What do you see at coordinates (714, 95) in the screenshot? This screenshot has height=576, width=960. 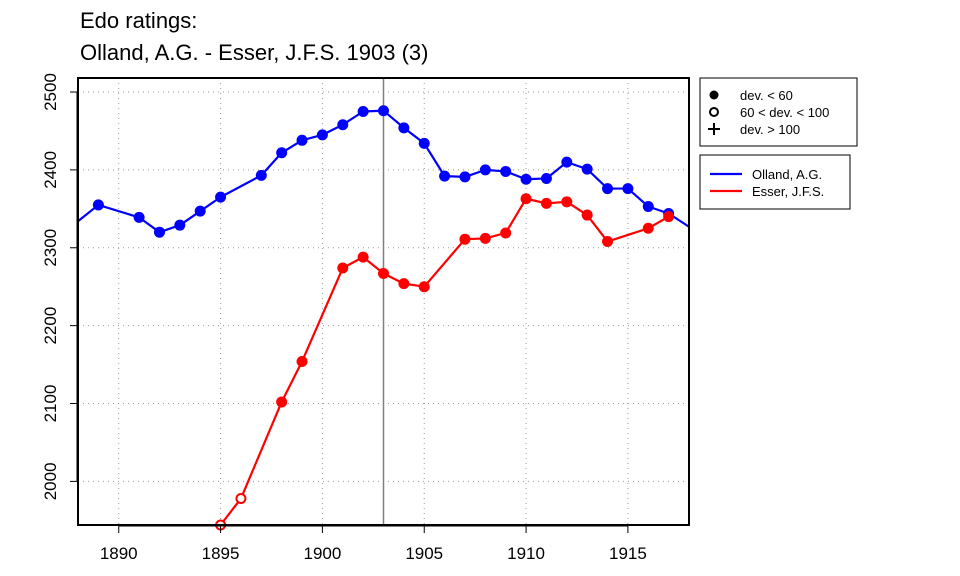 I see `filled-circle-icon` at bounding box center [714, 95].